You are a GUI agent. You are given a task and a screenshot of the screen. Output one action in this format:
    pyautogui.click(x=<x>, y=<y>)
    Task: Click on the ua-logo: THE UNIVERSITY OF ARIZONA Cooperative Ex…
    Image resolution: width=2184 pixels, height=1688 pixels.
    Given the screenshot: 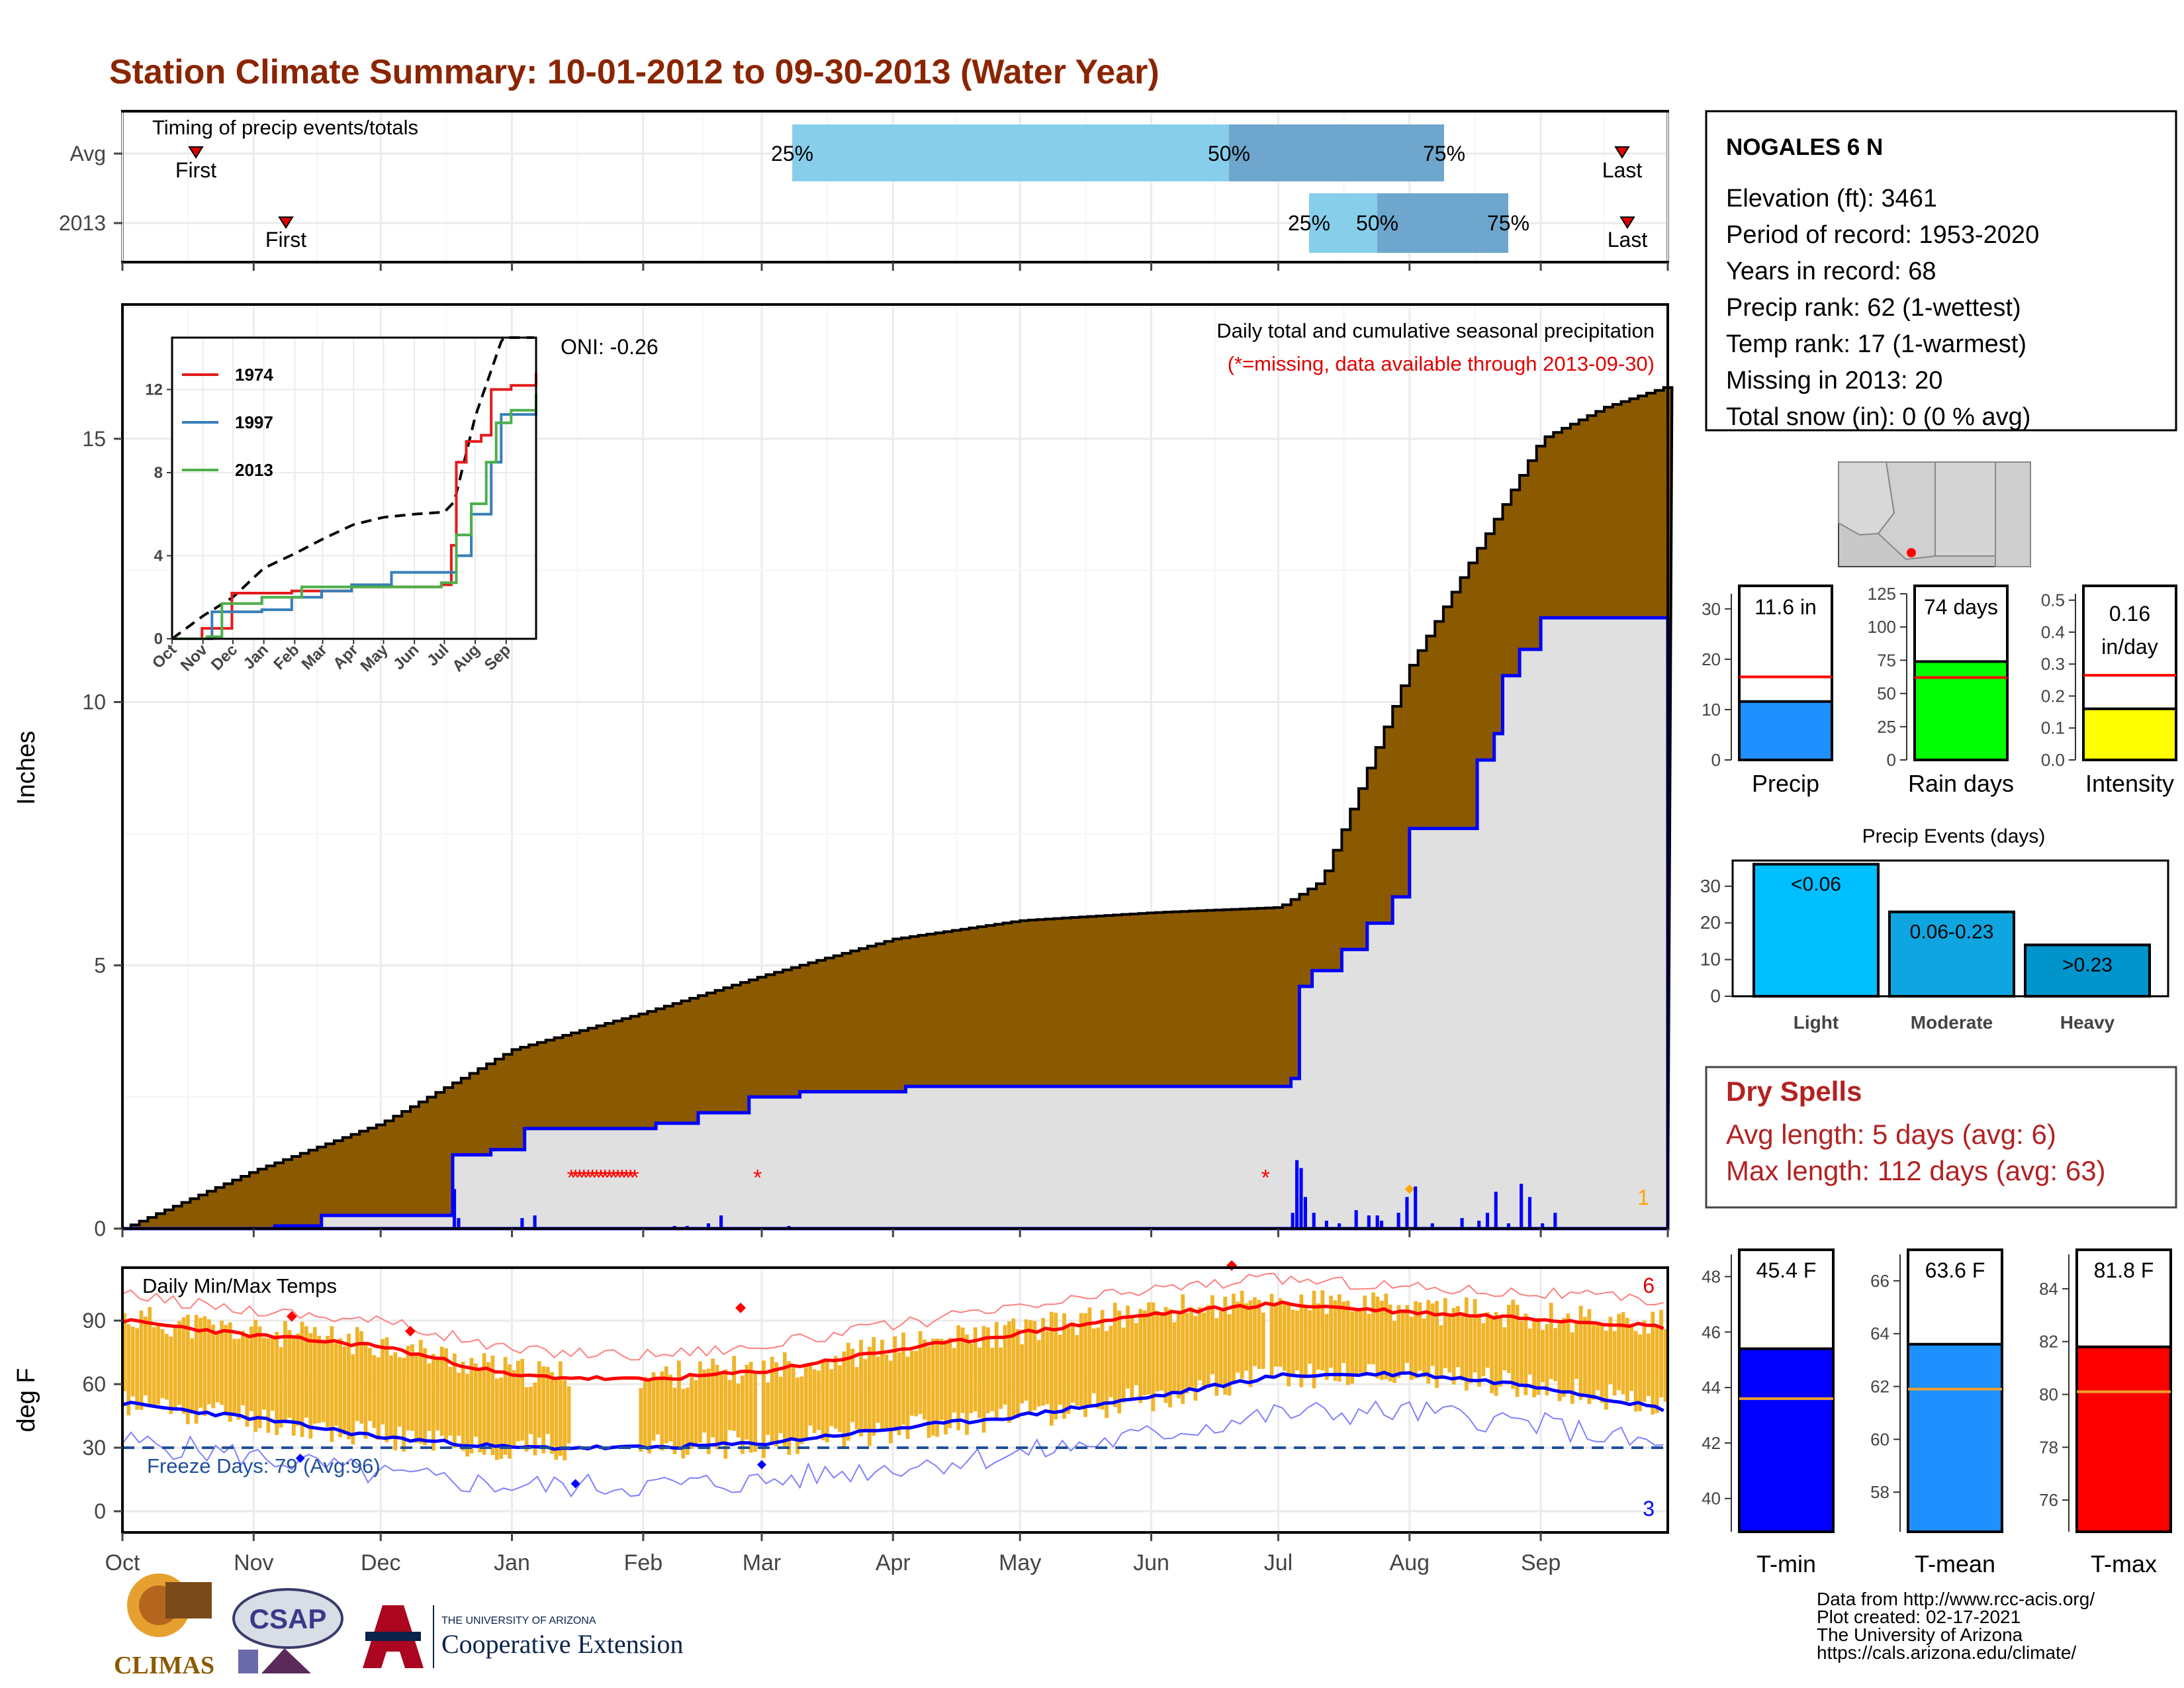 What is the action you would take?
    pyautogui.click(x=523, y=1636)
    